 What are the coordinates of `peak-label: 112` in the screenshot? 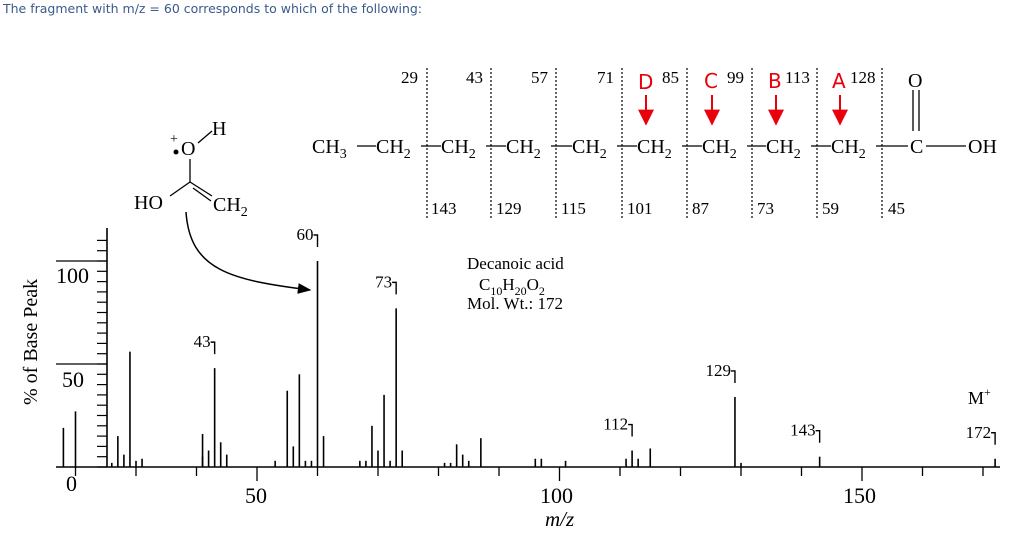 It's located at (615, 424).